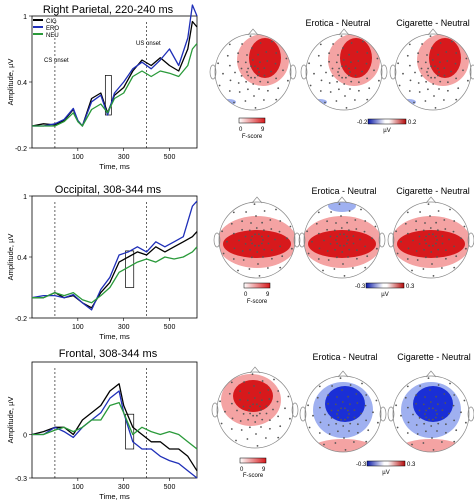 The width and height of the screenshot is (474, 504). What do you see at coordinates (433, 23) in the screenshot?
I see `topo-title-r1-cig: Cigarette - Neutral` at bounding box center [433, 23].